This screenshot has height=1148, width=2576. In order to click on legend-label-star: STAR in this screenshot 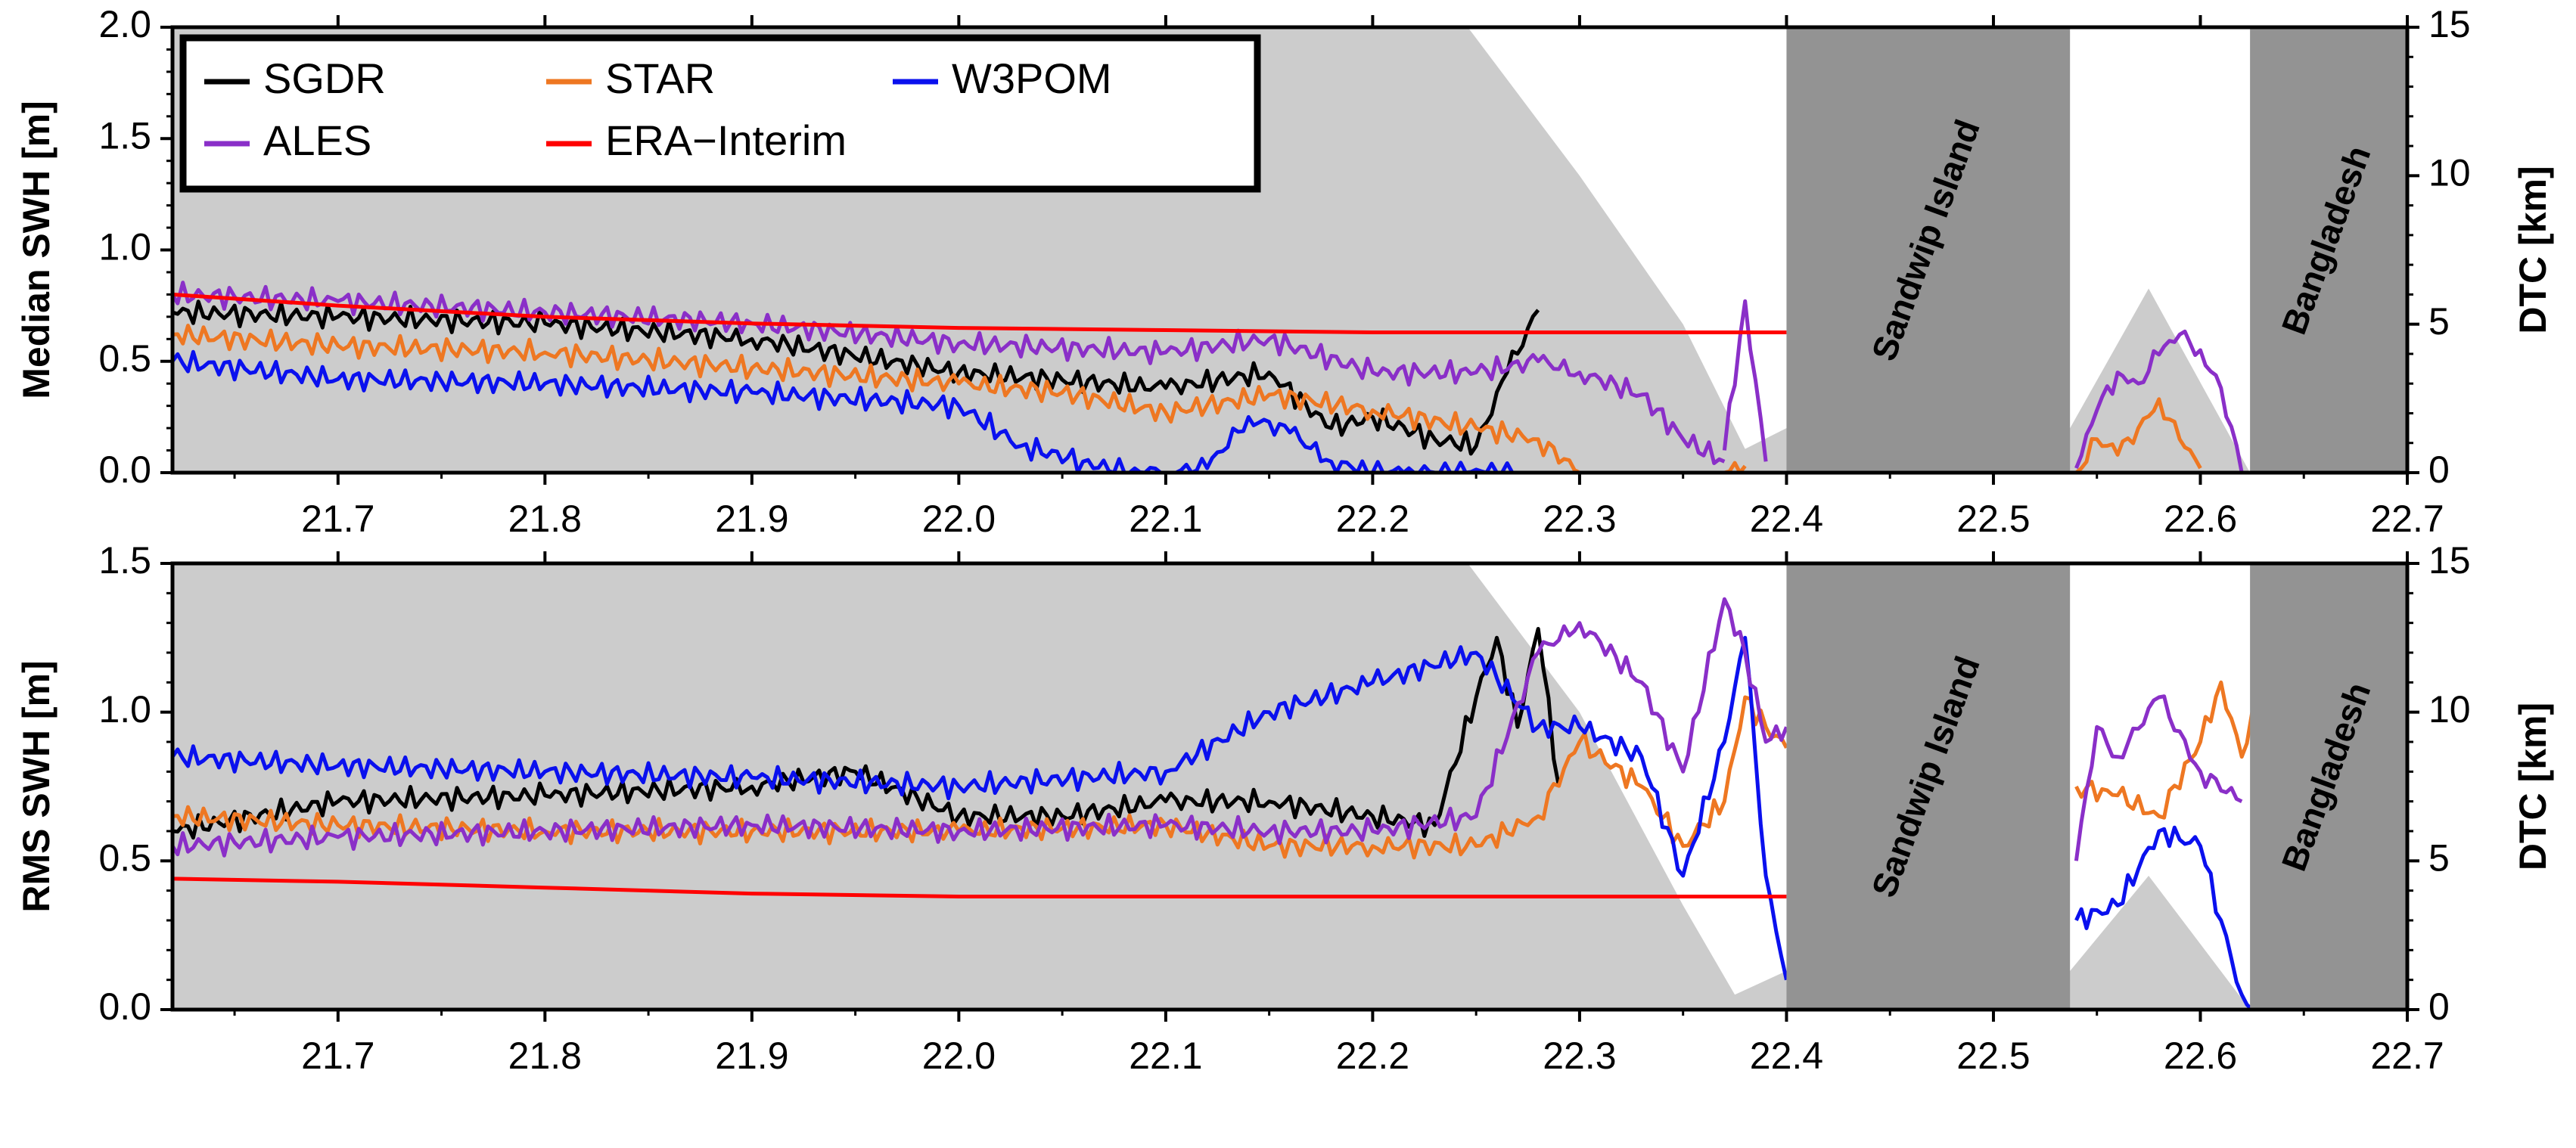, I will do `click(660, 78)`.